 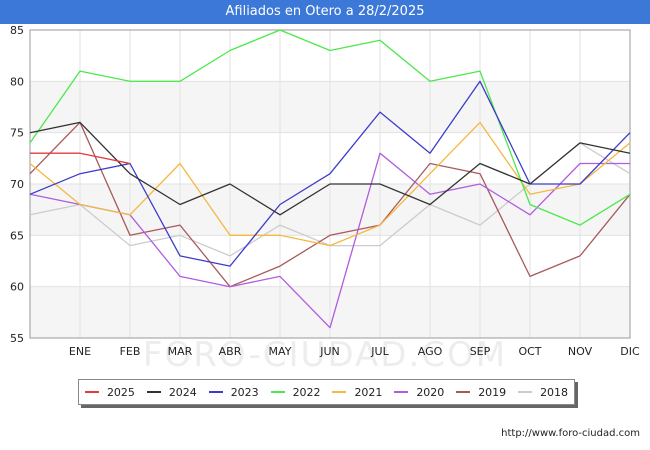 What do you see at coordinates (180, 351) in the screenshot?
I see `x-tick-label: MAR` at bounding box center [180, 351].